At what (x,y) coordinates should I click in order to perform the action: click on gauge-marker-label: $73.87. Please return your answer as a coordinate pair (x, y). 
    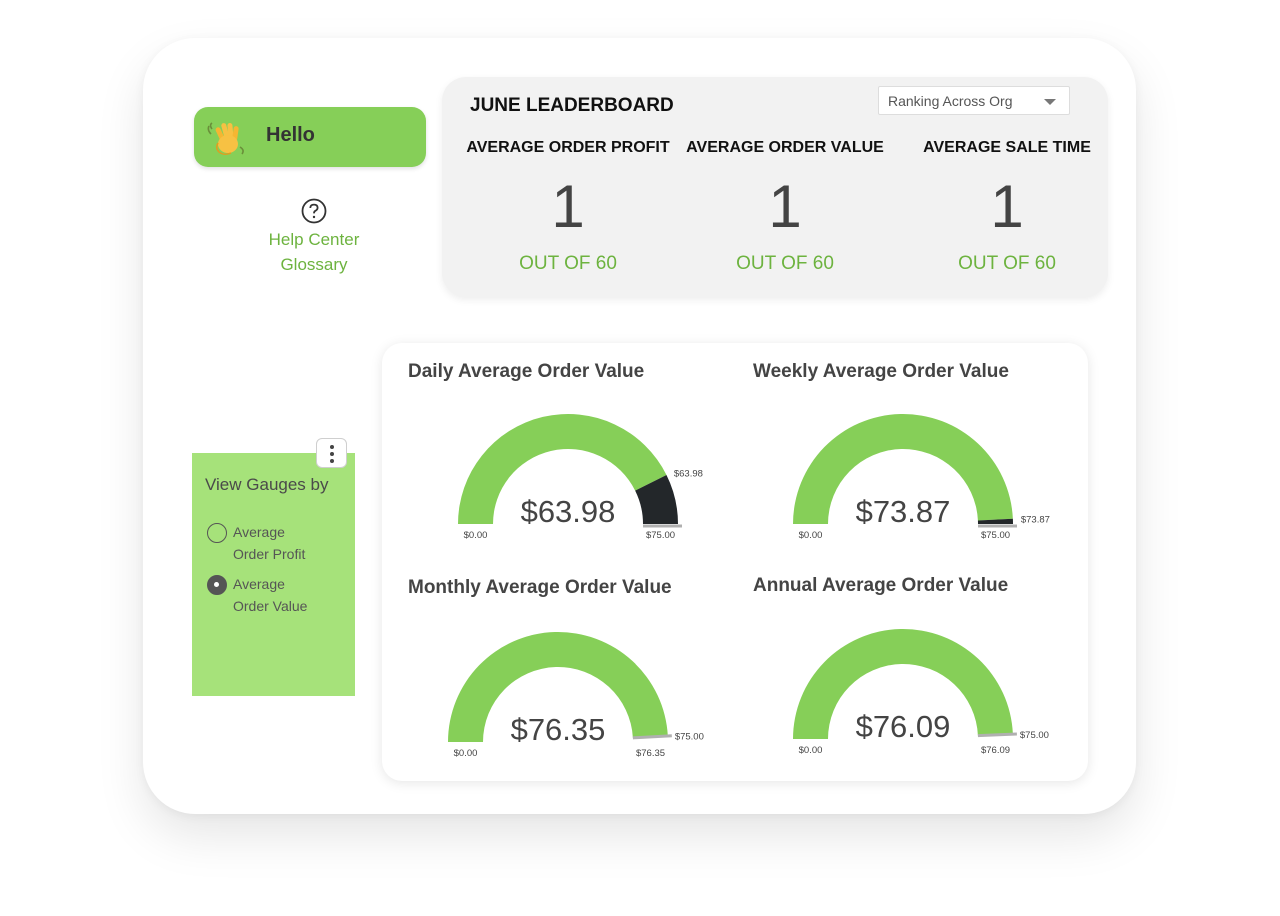
    Looking at the image, I should click on (1035, 520).